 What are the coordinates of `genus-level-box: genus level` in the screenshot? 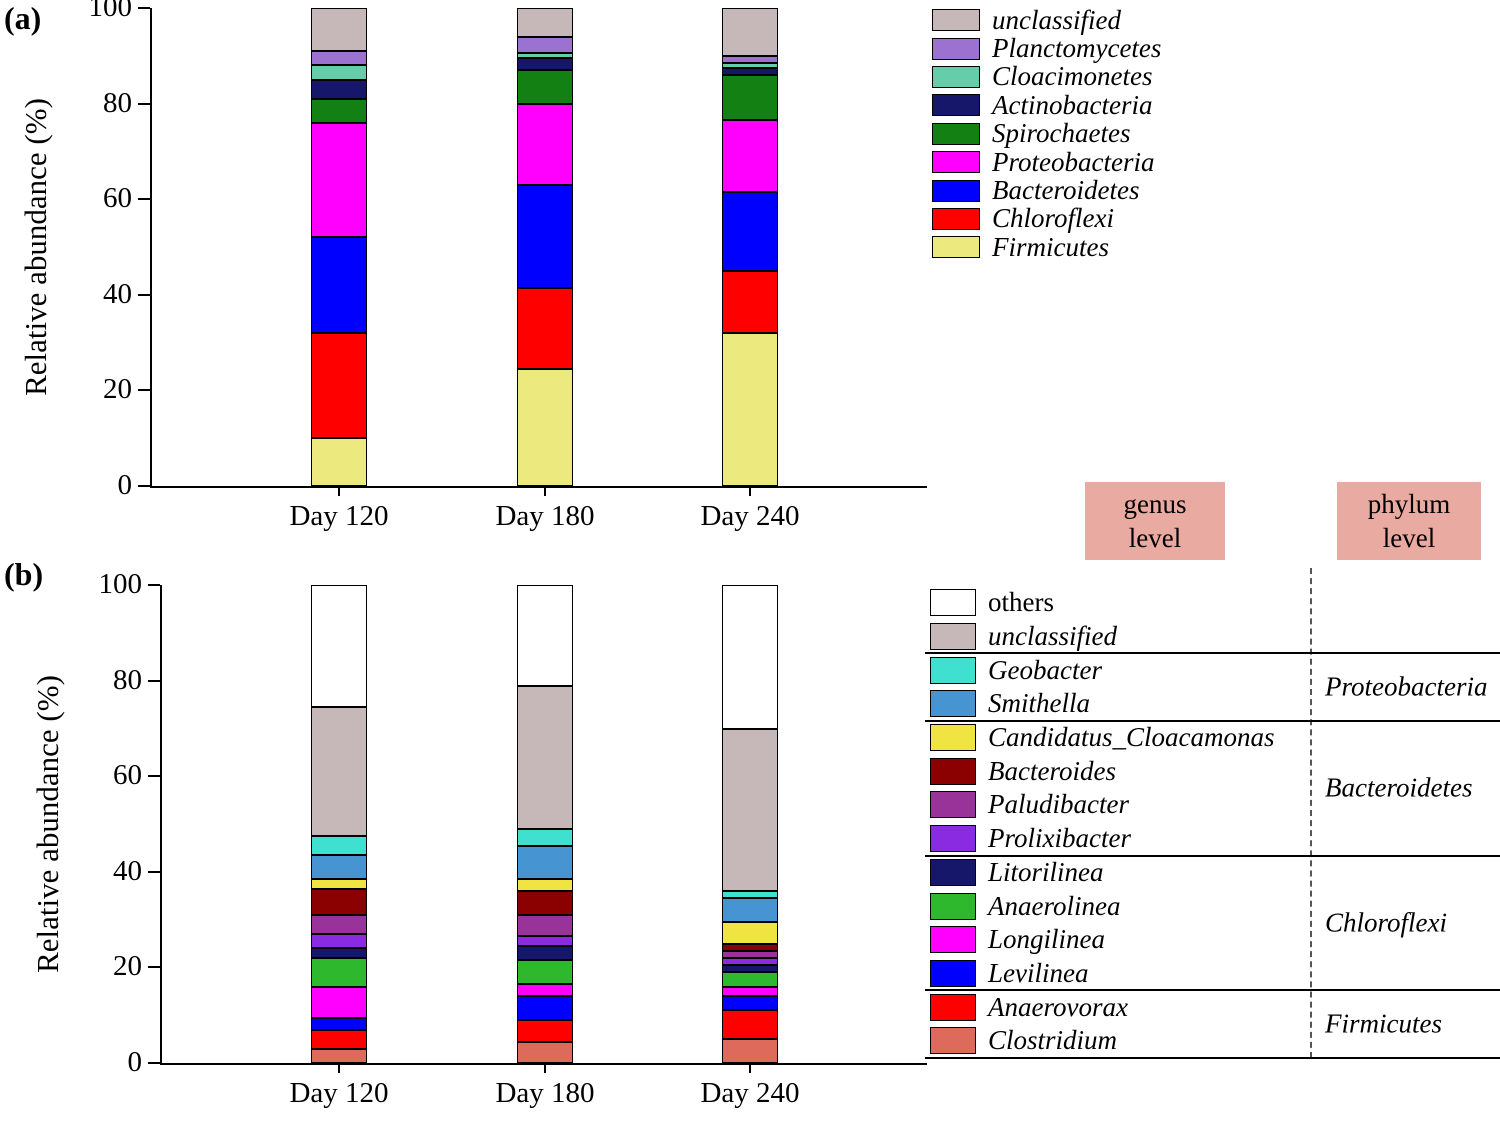 It's located at (1155, 521).